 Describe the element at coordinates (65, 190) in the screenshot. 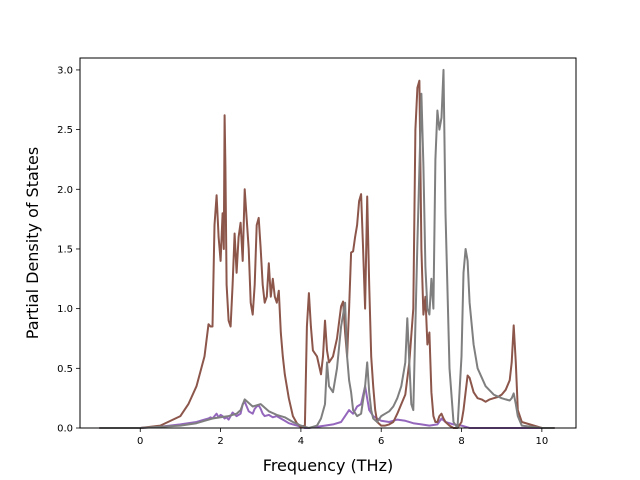

I see `y-tick-label: 2.0` at that location.